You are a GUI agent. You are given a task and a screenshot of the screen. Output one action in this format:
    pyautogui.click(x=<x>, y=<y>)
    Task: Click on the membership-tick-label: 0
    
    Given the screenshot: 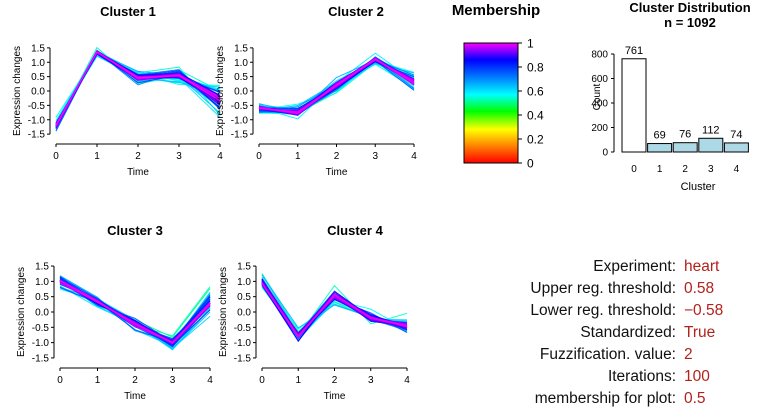 What is the action you would take?
    pyautogui.click(x=530, y=164)
    